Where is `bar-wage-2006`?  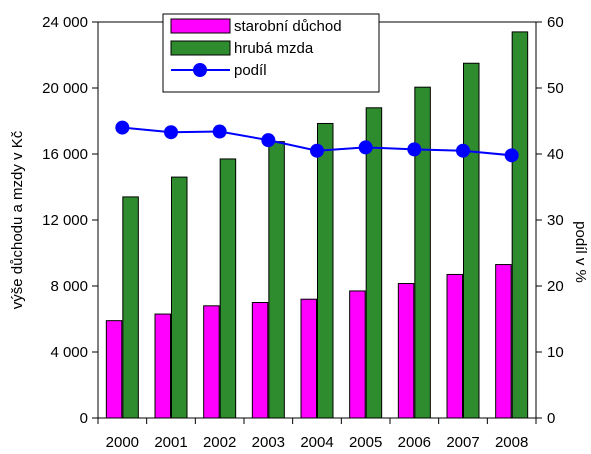 bar-wage-2006 is located at coordinates (422, 252).